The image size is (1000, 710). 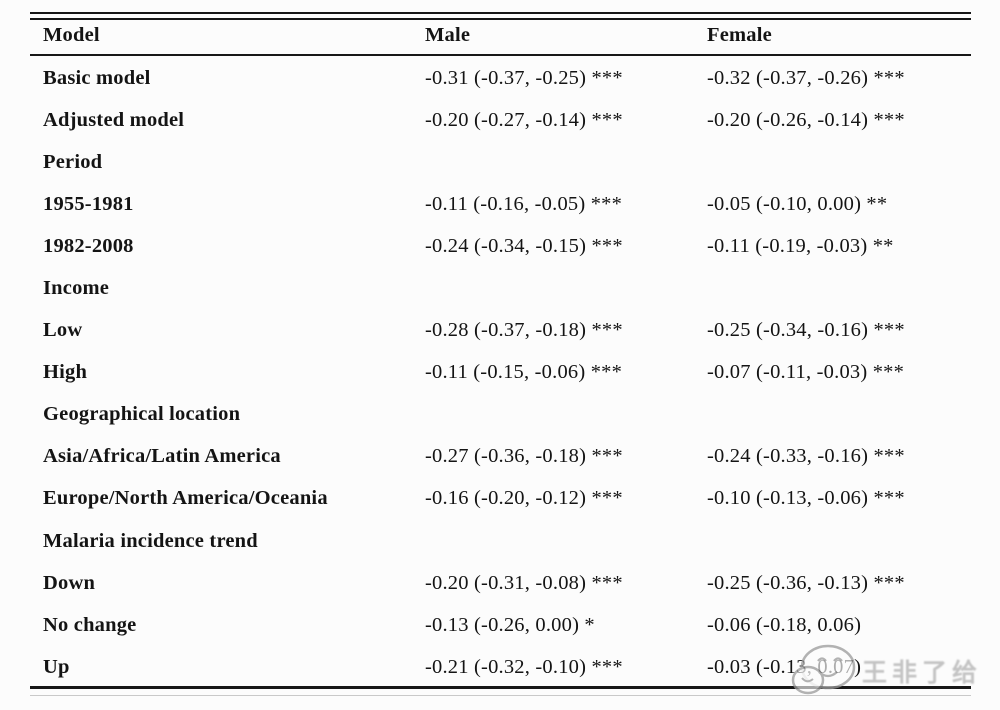 What do you see at coordinates (500, 35) in the screenshot?
I see `table-header-row: Model Male Female` at bounding box center [500, 35].